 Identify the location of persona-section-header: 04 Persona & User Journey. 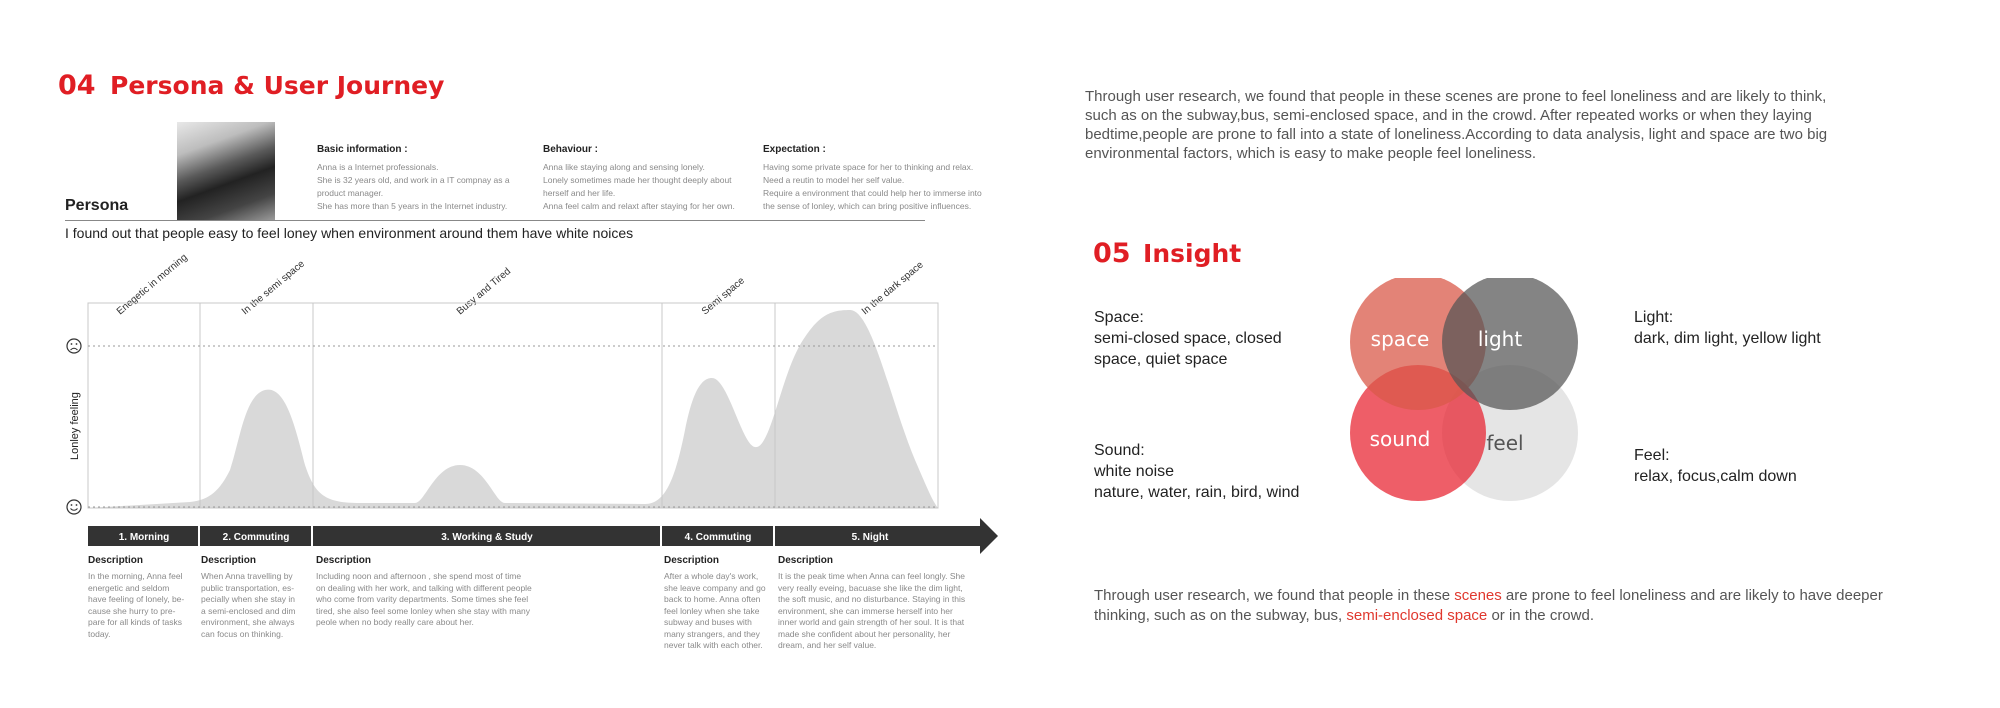
(251, 85).